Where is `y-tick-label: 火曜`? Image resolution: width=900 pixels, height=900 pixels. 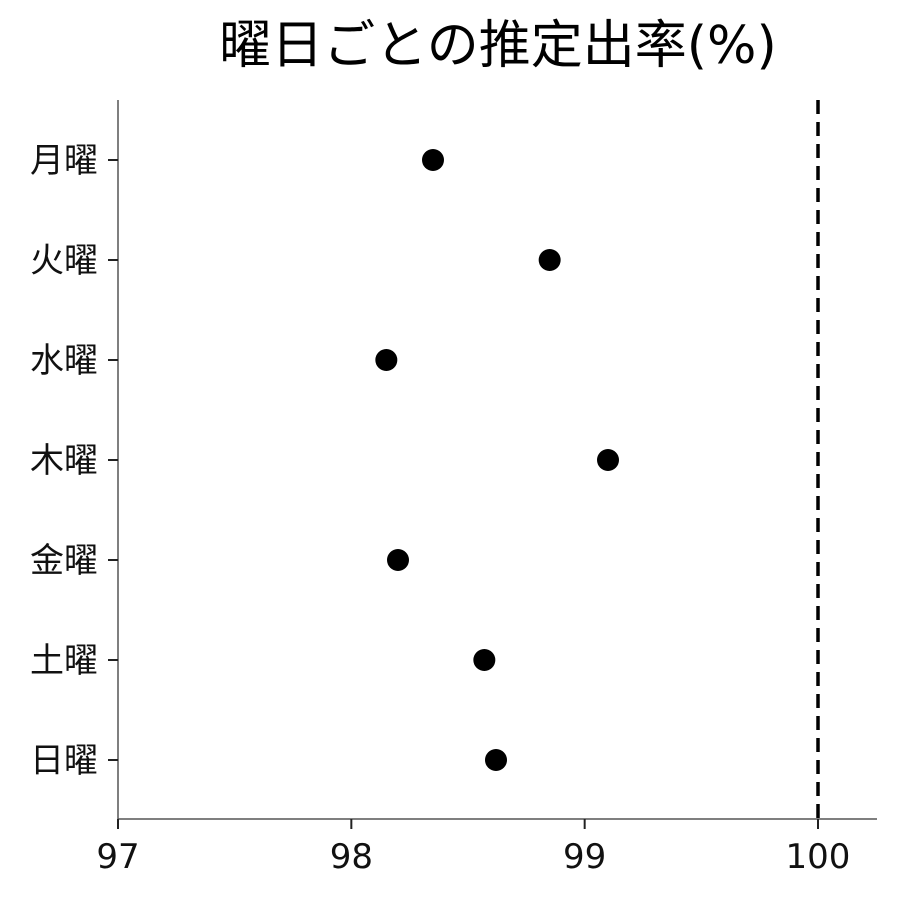 y-tick-label: 火曜 is located at coordinates (64, 261).